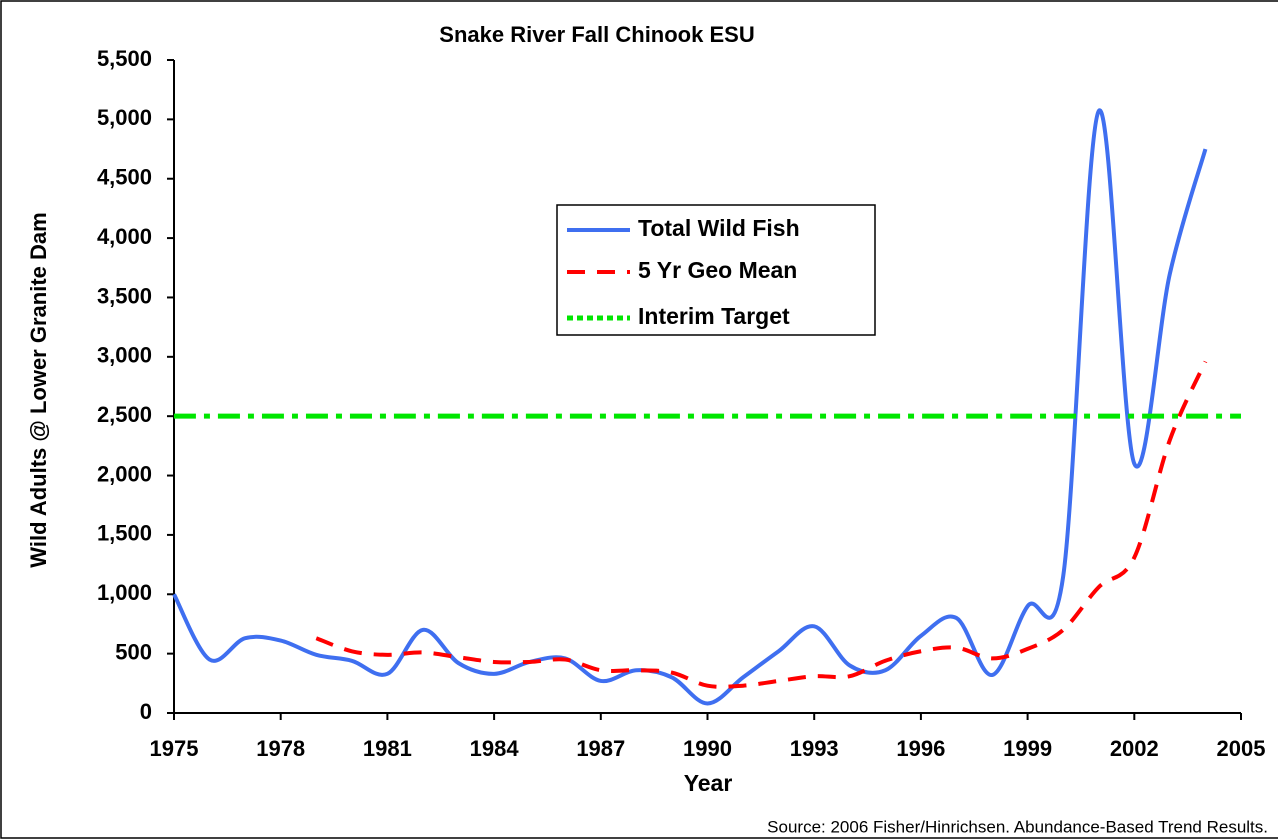 Image resolution: width=1278 pixels, height=840 pixels. Describe the element at coordinates (124, 236) in the screenshot. I see `y-tick-label: 4,000` at that location.